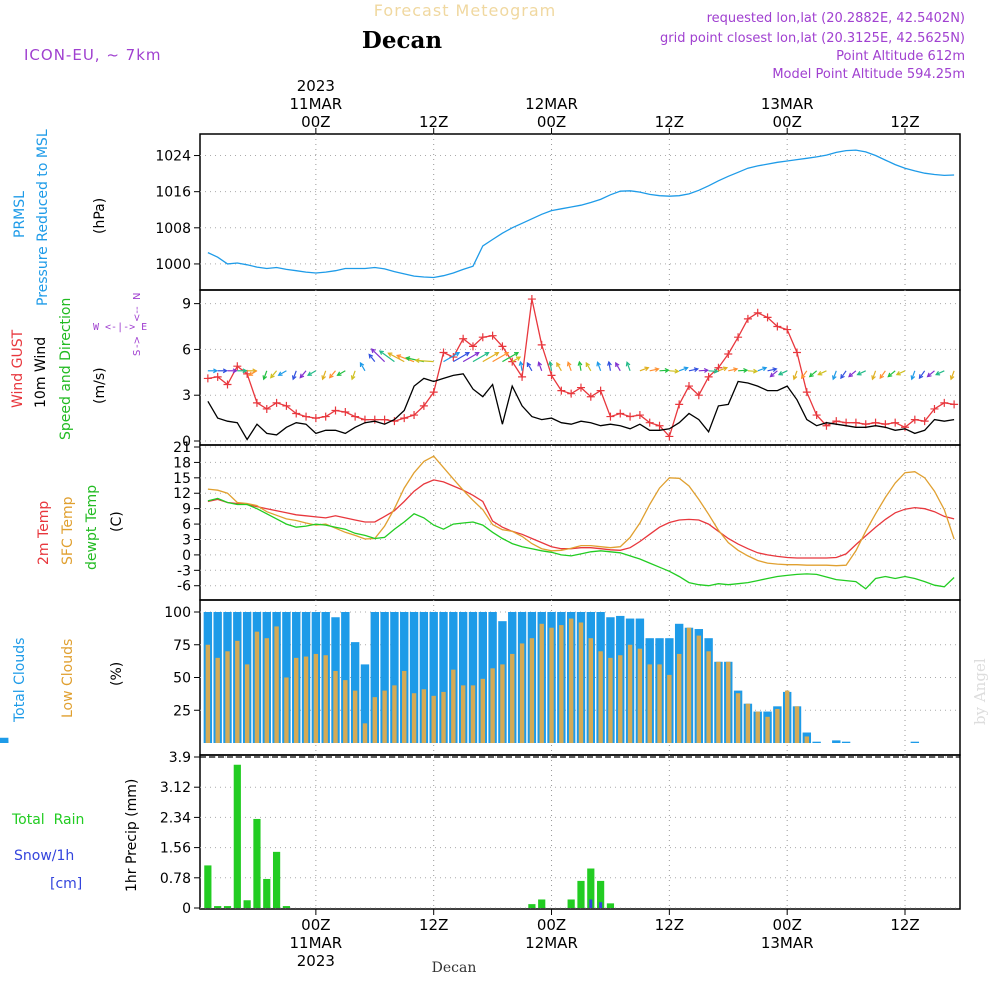 This screenshot has height=1000, width=1000. Describe the element at coordinates (182, 479) in the screenshot. I see `y-tick-label: 15` at that location.